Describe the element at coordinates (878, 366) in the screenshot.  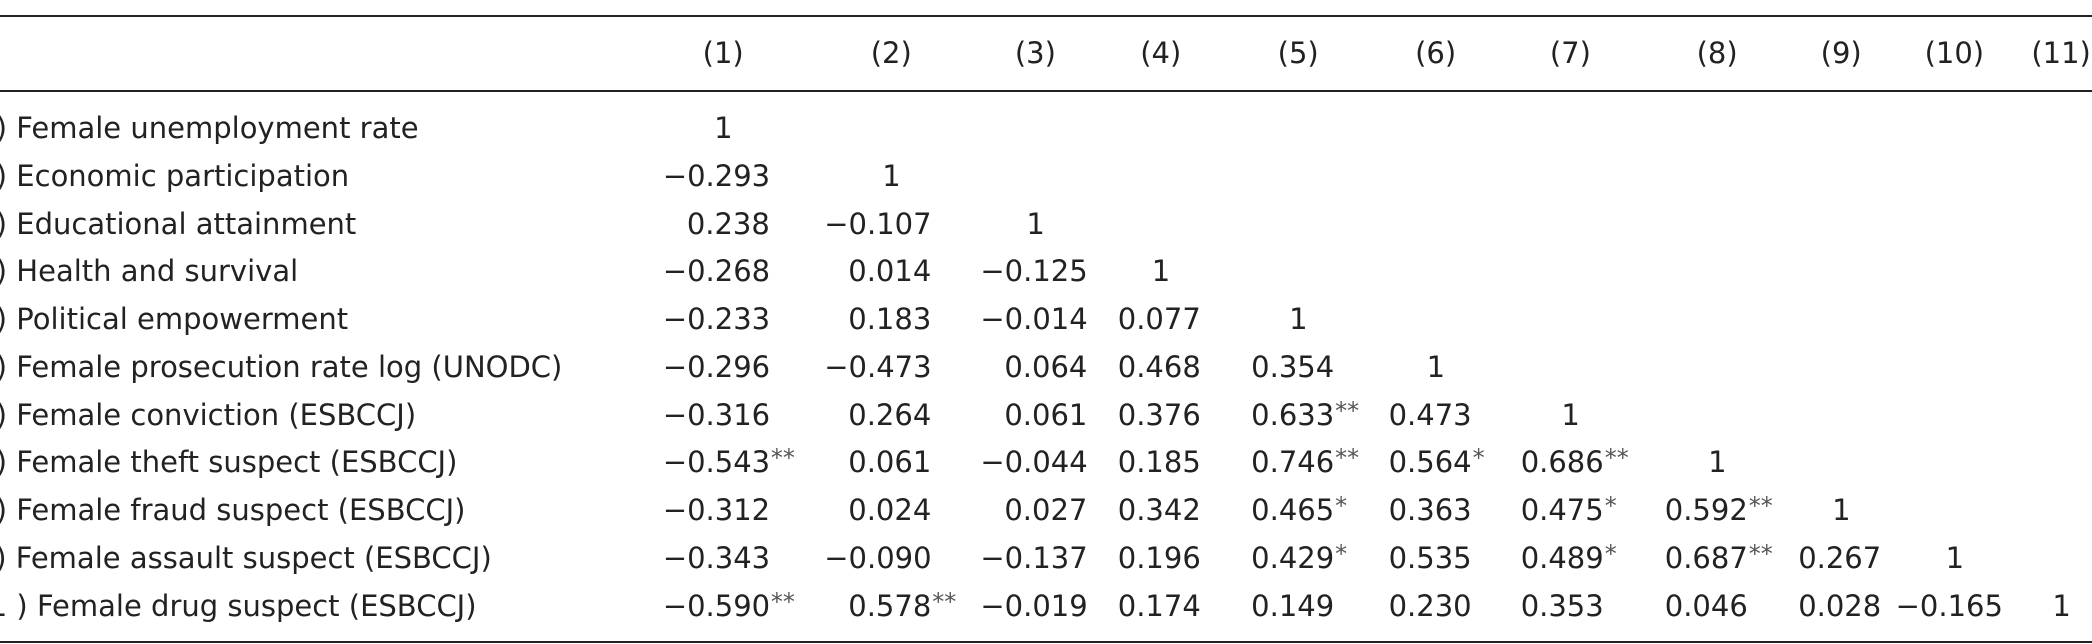
I see `cell-value: −0.473` at that location.